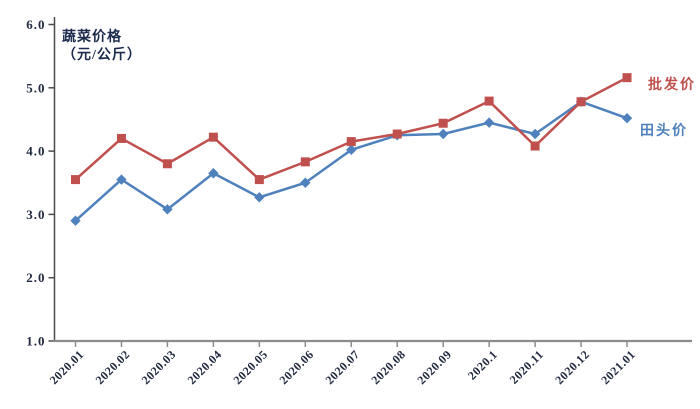  What do you see at coordinates (113, 367) in the screenshot?
I see `x-tick-label: 2020.02` at bounding box center [113, 367].